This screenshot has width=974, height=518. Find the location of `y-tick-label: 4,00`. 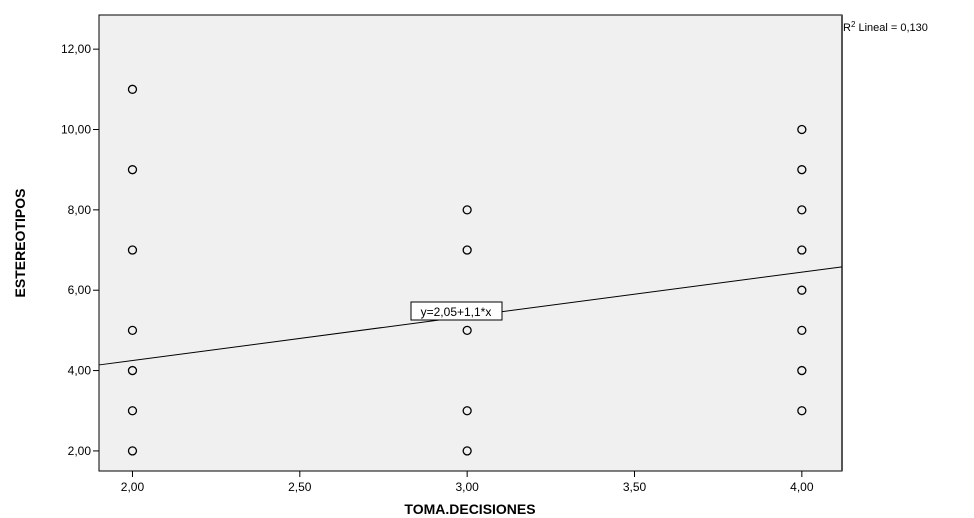

y-tick-label: 4,00 is located at coordinates (80, 371).